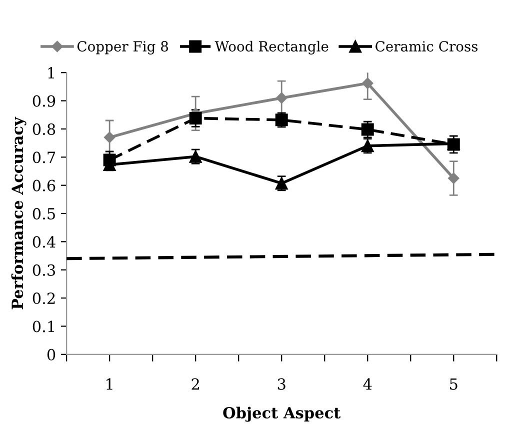  Describe the element at coordinates (427, 46) in the screenshot. I see `legend-label: Ceramic Cross` at that location.